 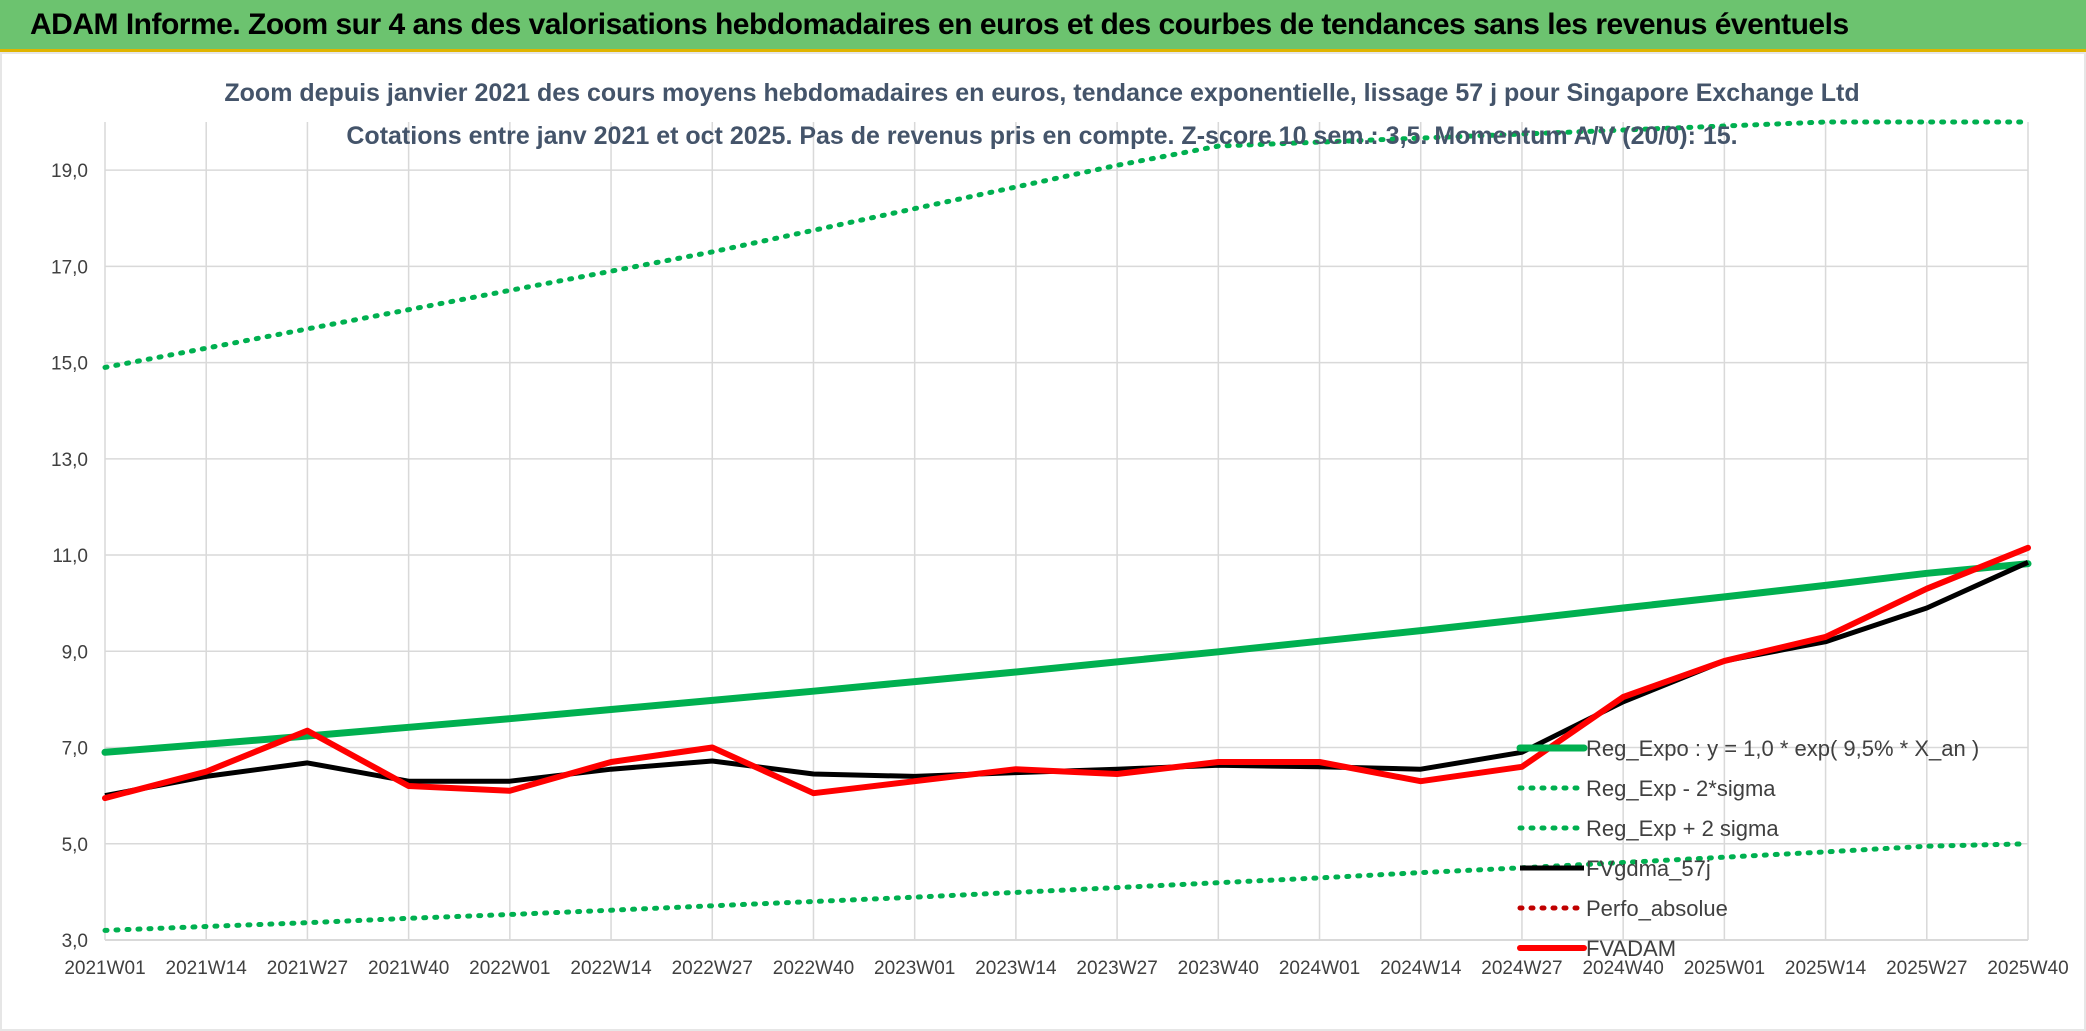 I want to click on x-tick-label: 2023W01, so click(x=914, y=968).